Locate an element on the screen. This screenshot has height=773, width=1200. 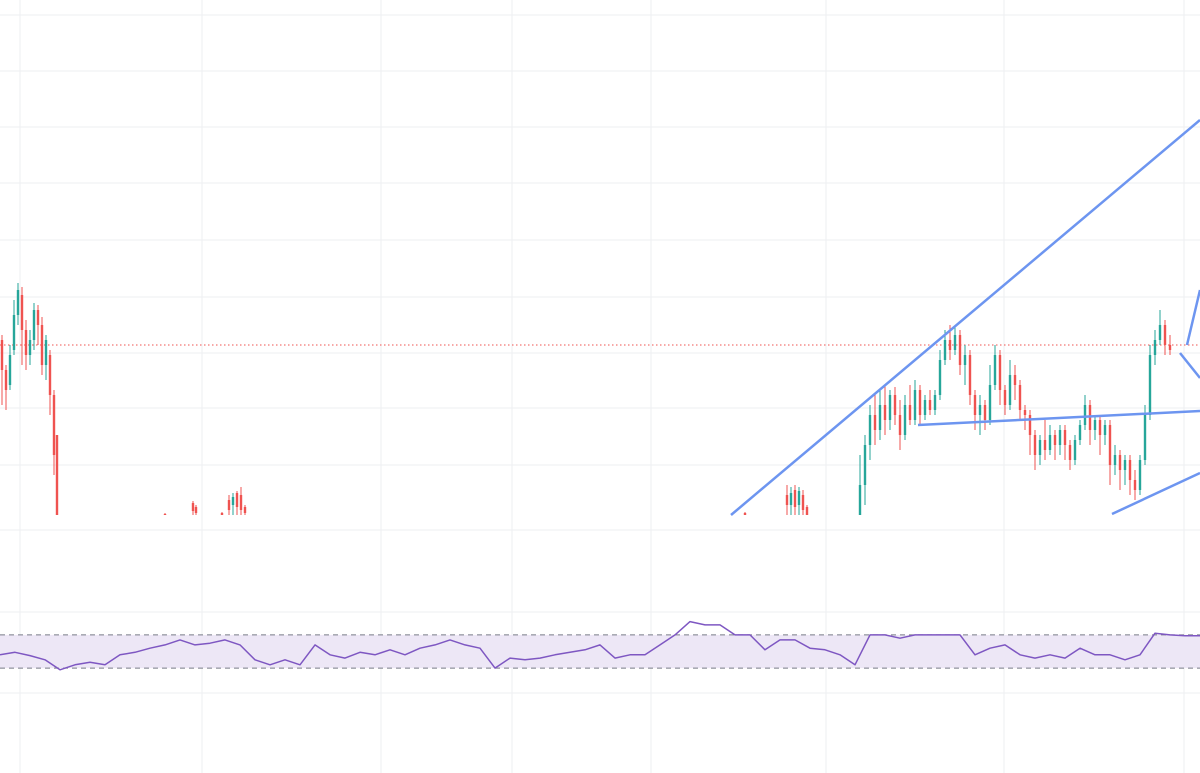
rsi-line is located at coordinates (600, 645).